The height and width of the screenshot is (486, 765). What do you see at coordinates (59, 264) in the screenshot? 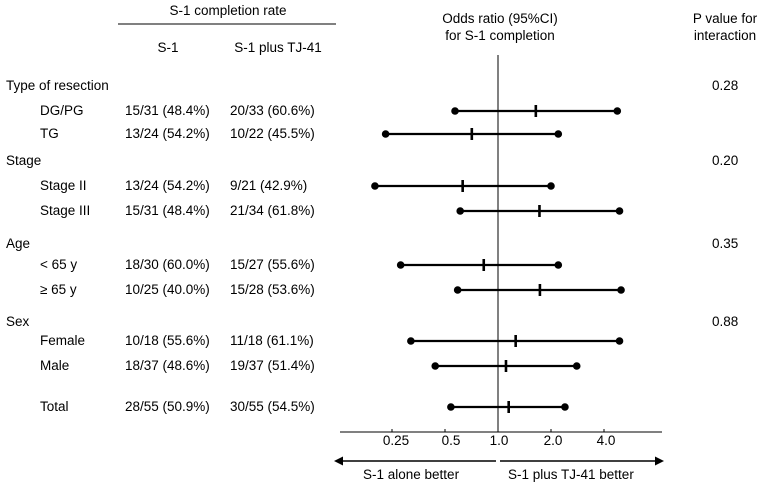
I see `row-label: < 65 y` at bounding box center [59, 264].